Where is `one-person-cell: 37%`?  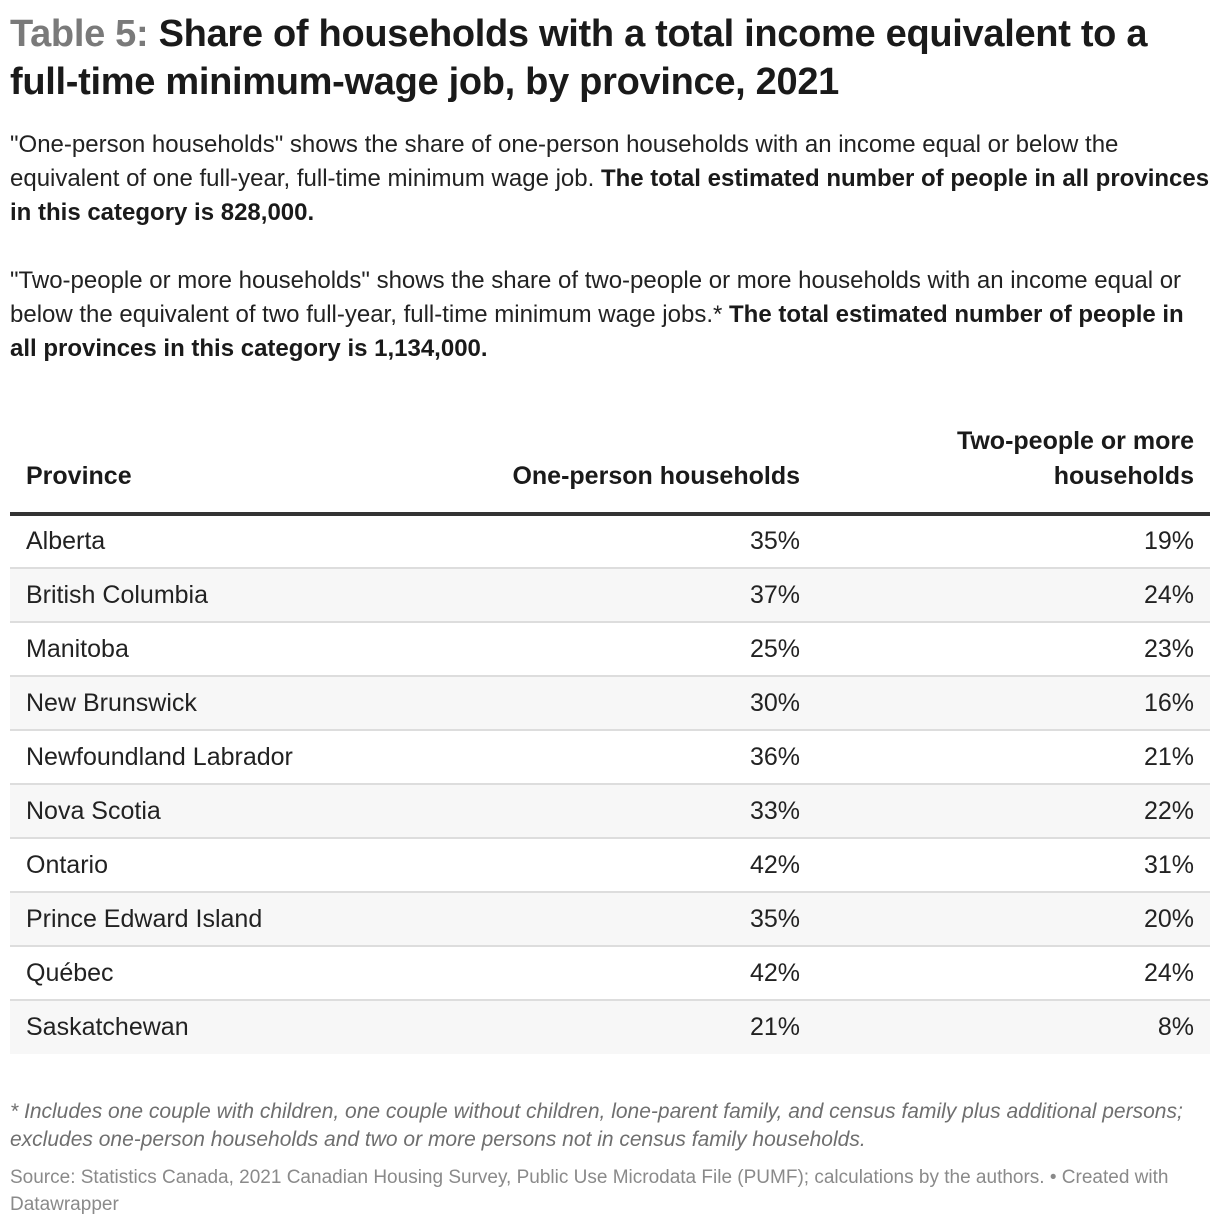
one-person-cell: 37% is located at coordinates (617, 595).